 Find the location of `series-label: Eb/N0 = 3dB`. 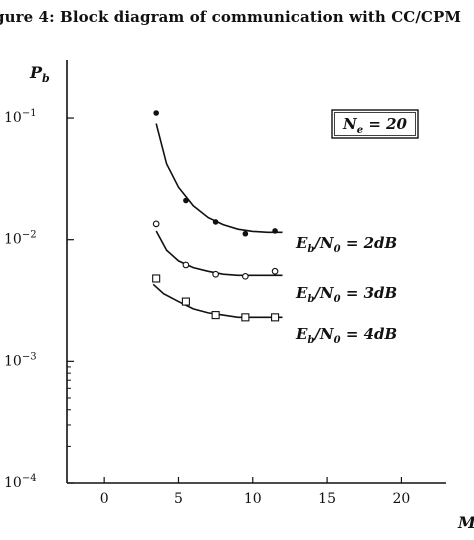

series-label: Eb/N0 = 3dB is located at coordinates (346, 294).